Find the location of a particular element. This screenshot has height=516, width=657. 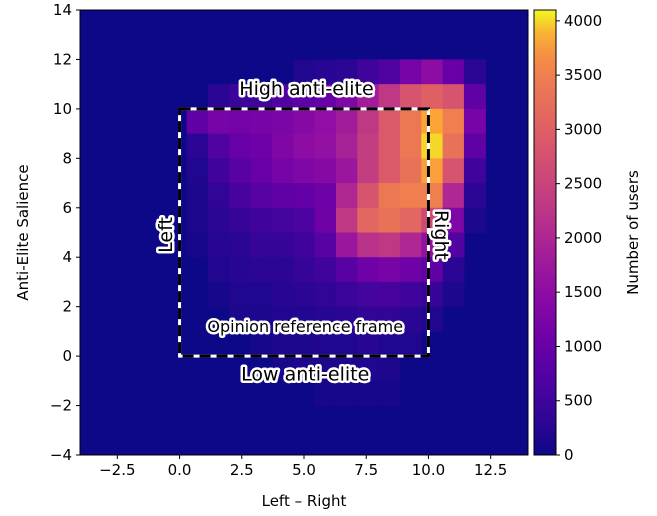

y-tick-label: 2 is located at coordinates (67, 307).